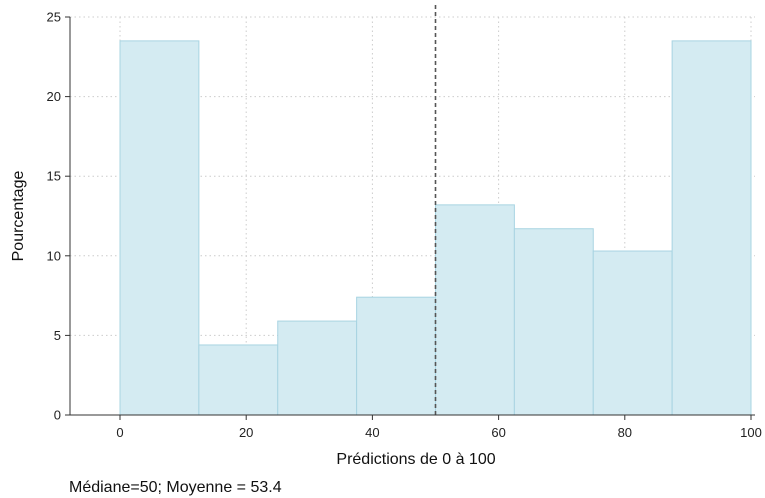 The height and width of the screenshot is (498, 765). What do you see at coordinates (751, 432) in the screenshot?
I see `x-tick-label: 100` at bounding box center [751, 432].